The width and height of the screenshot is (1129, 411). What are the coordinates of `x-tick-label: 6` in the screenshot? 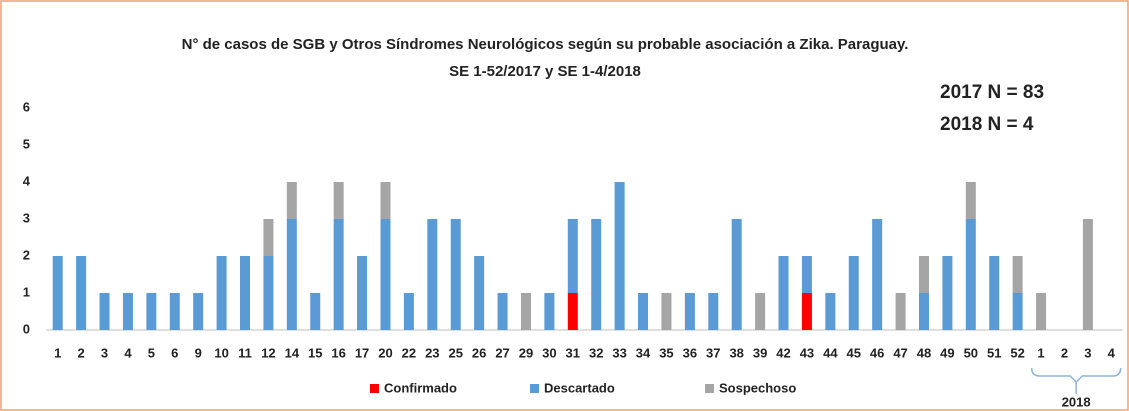 It's located at (174, 352).